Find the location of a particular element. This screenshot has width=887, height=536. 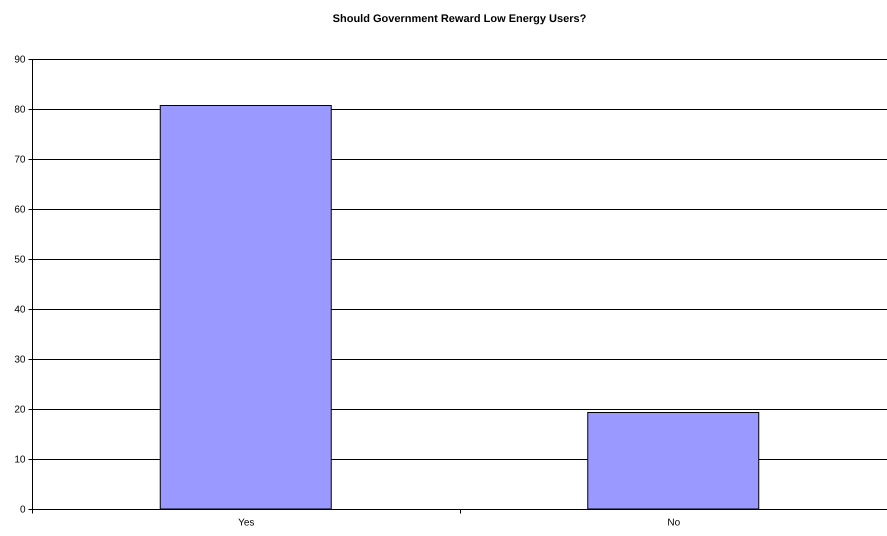

y-tick-label: 80 is located at coordinates (20, 110).